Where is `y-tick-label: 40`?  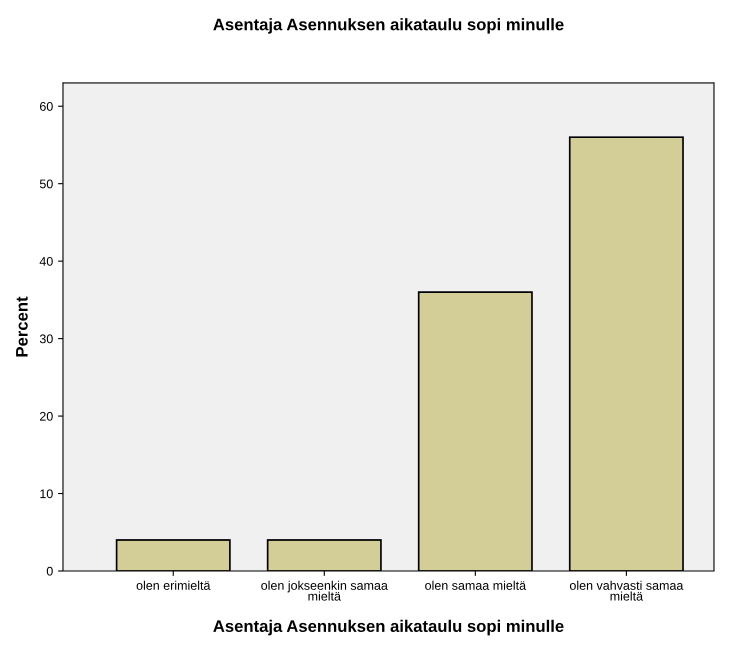
y-tick-label: 40 is located at coordinates (46, 261).